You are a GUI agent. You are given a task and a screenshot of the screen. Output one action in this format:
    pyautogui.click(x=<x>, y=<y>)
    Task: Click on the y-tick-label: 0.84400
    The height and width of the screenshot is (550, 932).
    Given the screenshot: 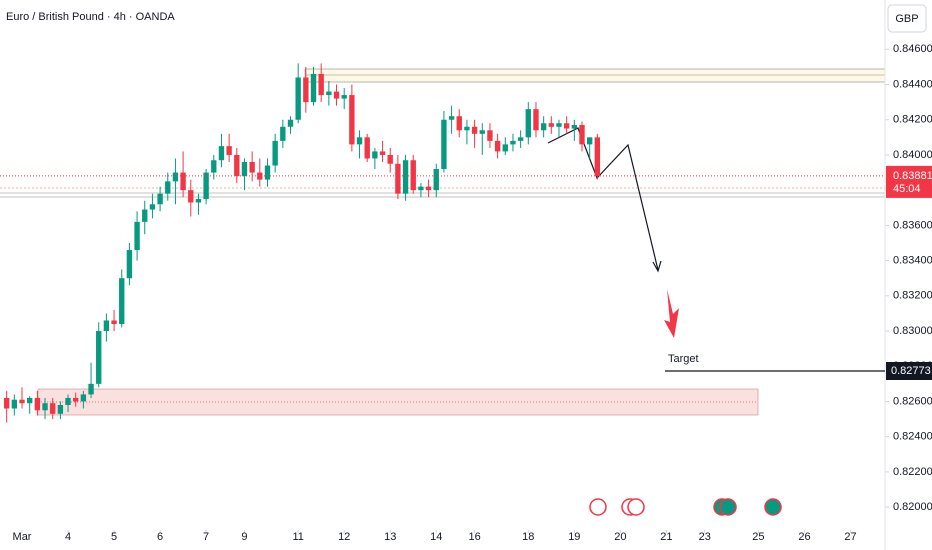 What is the action you would take?
    pyautogui.click(x=912, y=84)
    